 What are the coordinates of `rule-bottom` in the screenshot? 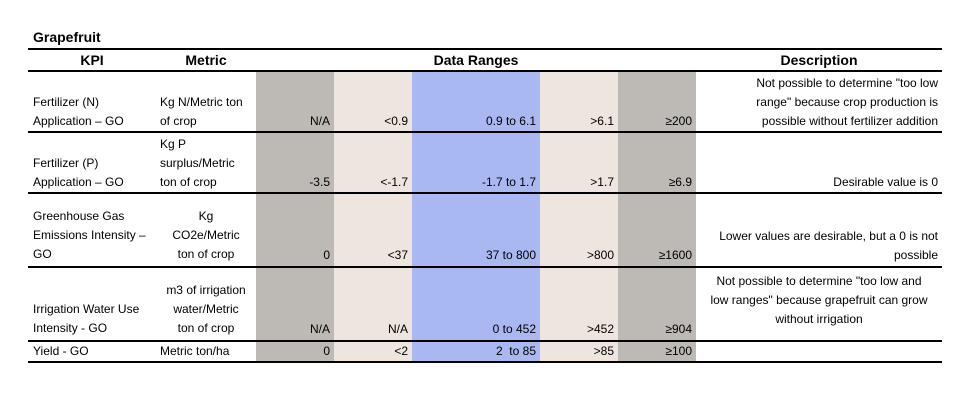 It's located at (485, 362).